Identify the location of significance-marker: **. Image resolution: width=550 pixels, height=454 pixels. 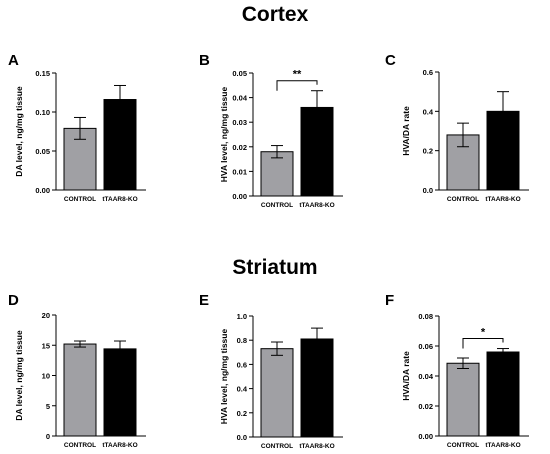
(297, 75).